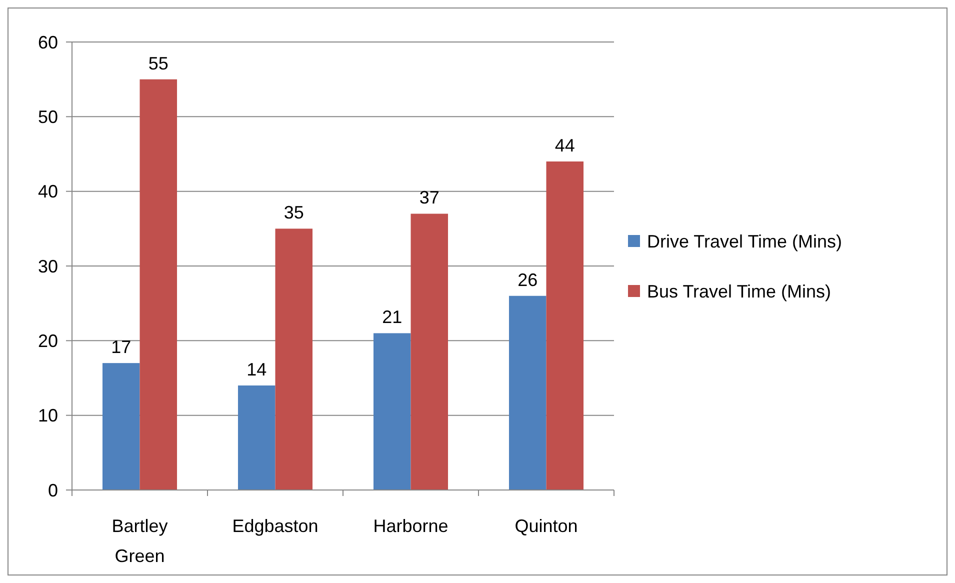 Image resolution: width=955 pixels, height=583 pixels. I want to click on data-label: 37, so click(429, 198).